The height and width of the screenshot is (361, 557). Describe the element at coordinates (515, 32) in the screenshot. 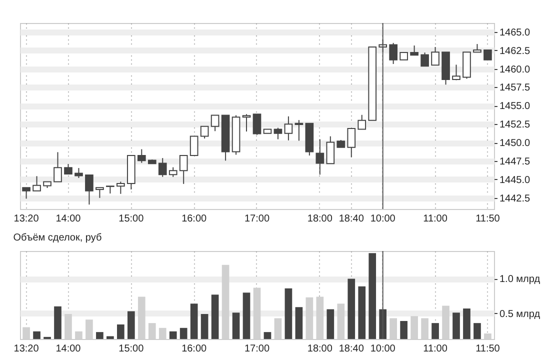

I see `y-tick-label: 1465.0` at that location.